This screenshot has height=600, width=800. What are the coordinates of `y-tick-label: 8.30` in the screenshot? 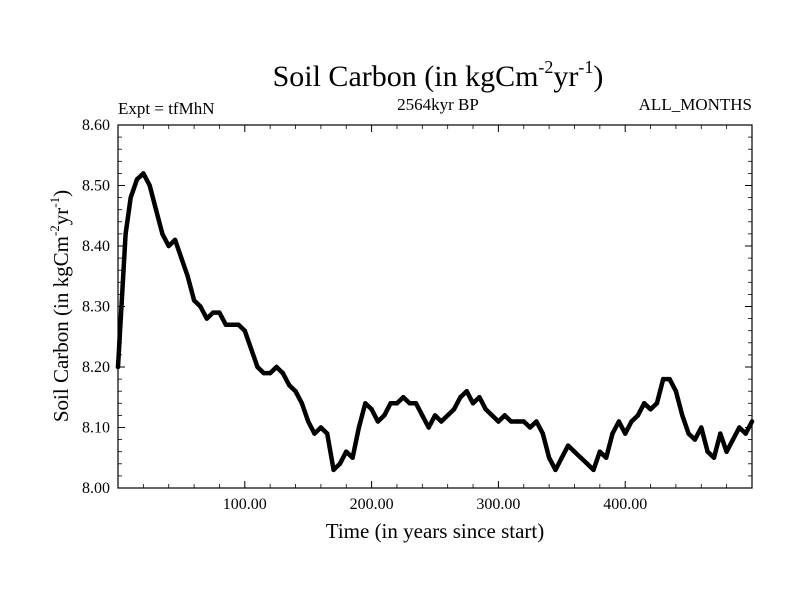 It's located at (96, 307).